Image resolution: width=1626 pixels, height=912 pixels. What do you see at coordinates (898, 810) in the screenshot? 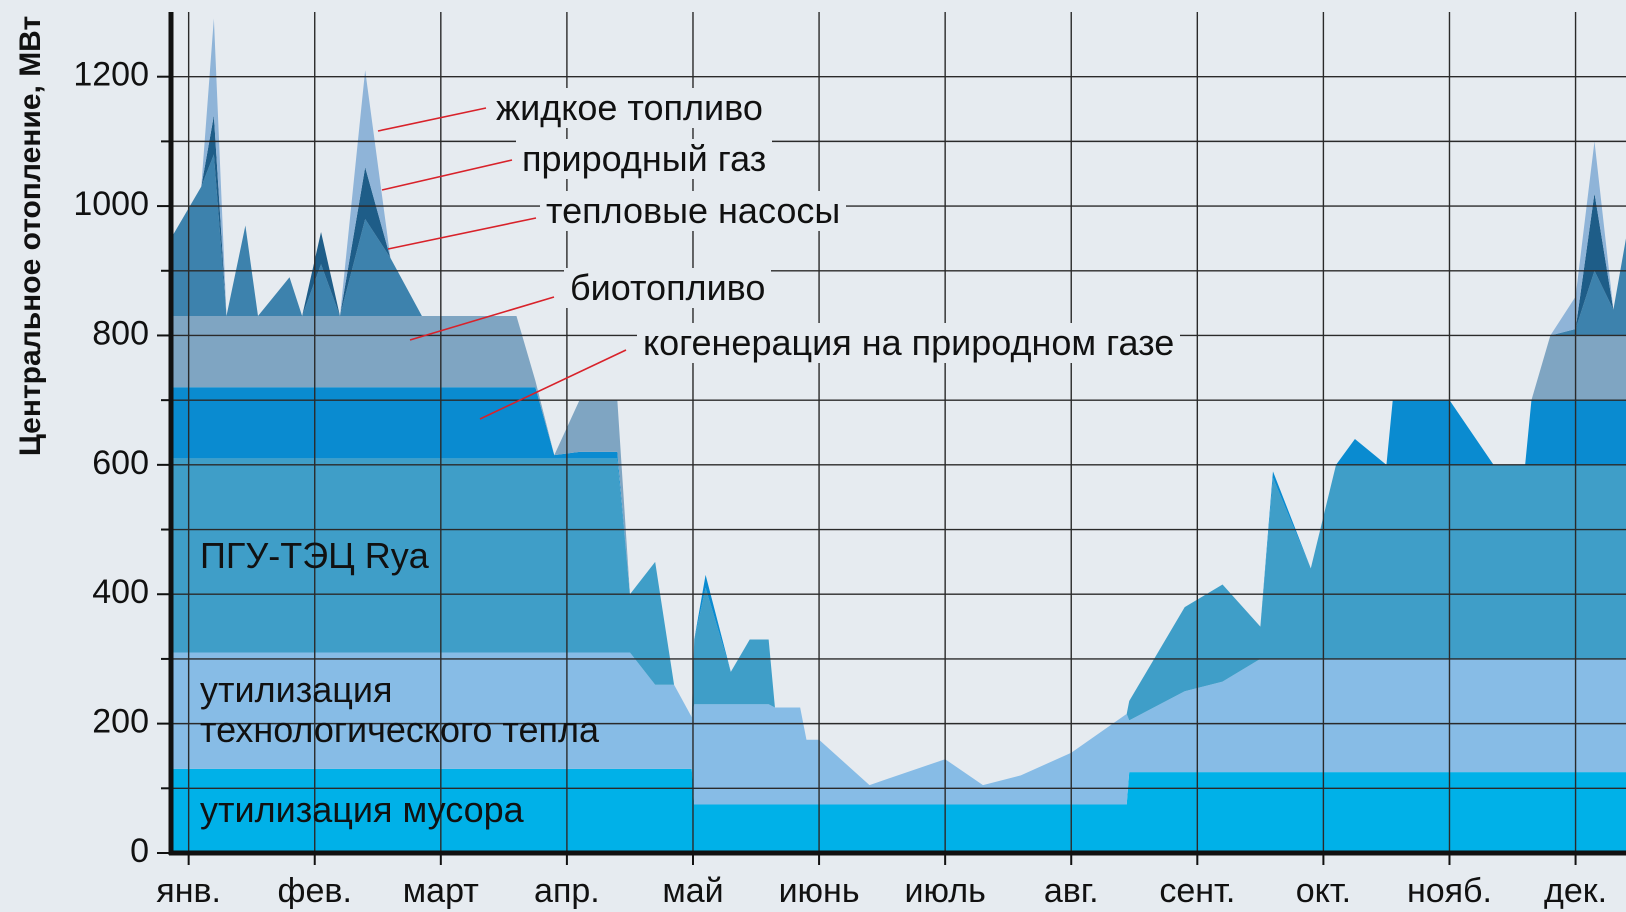
I see `area` at bounding box center [898, 810].